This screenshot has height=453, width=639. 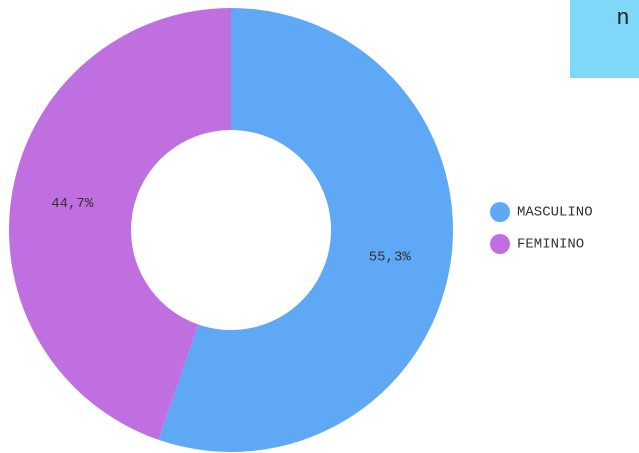 What do you see at coordinates (604, 39) in the screenshot?
I see `badge` at bounding box center [604, 39].